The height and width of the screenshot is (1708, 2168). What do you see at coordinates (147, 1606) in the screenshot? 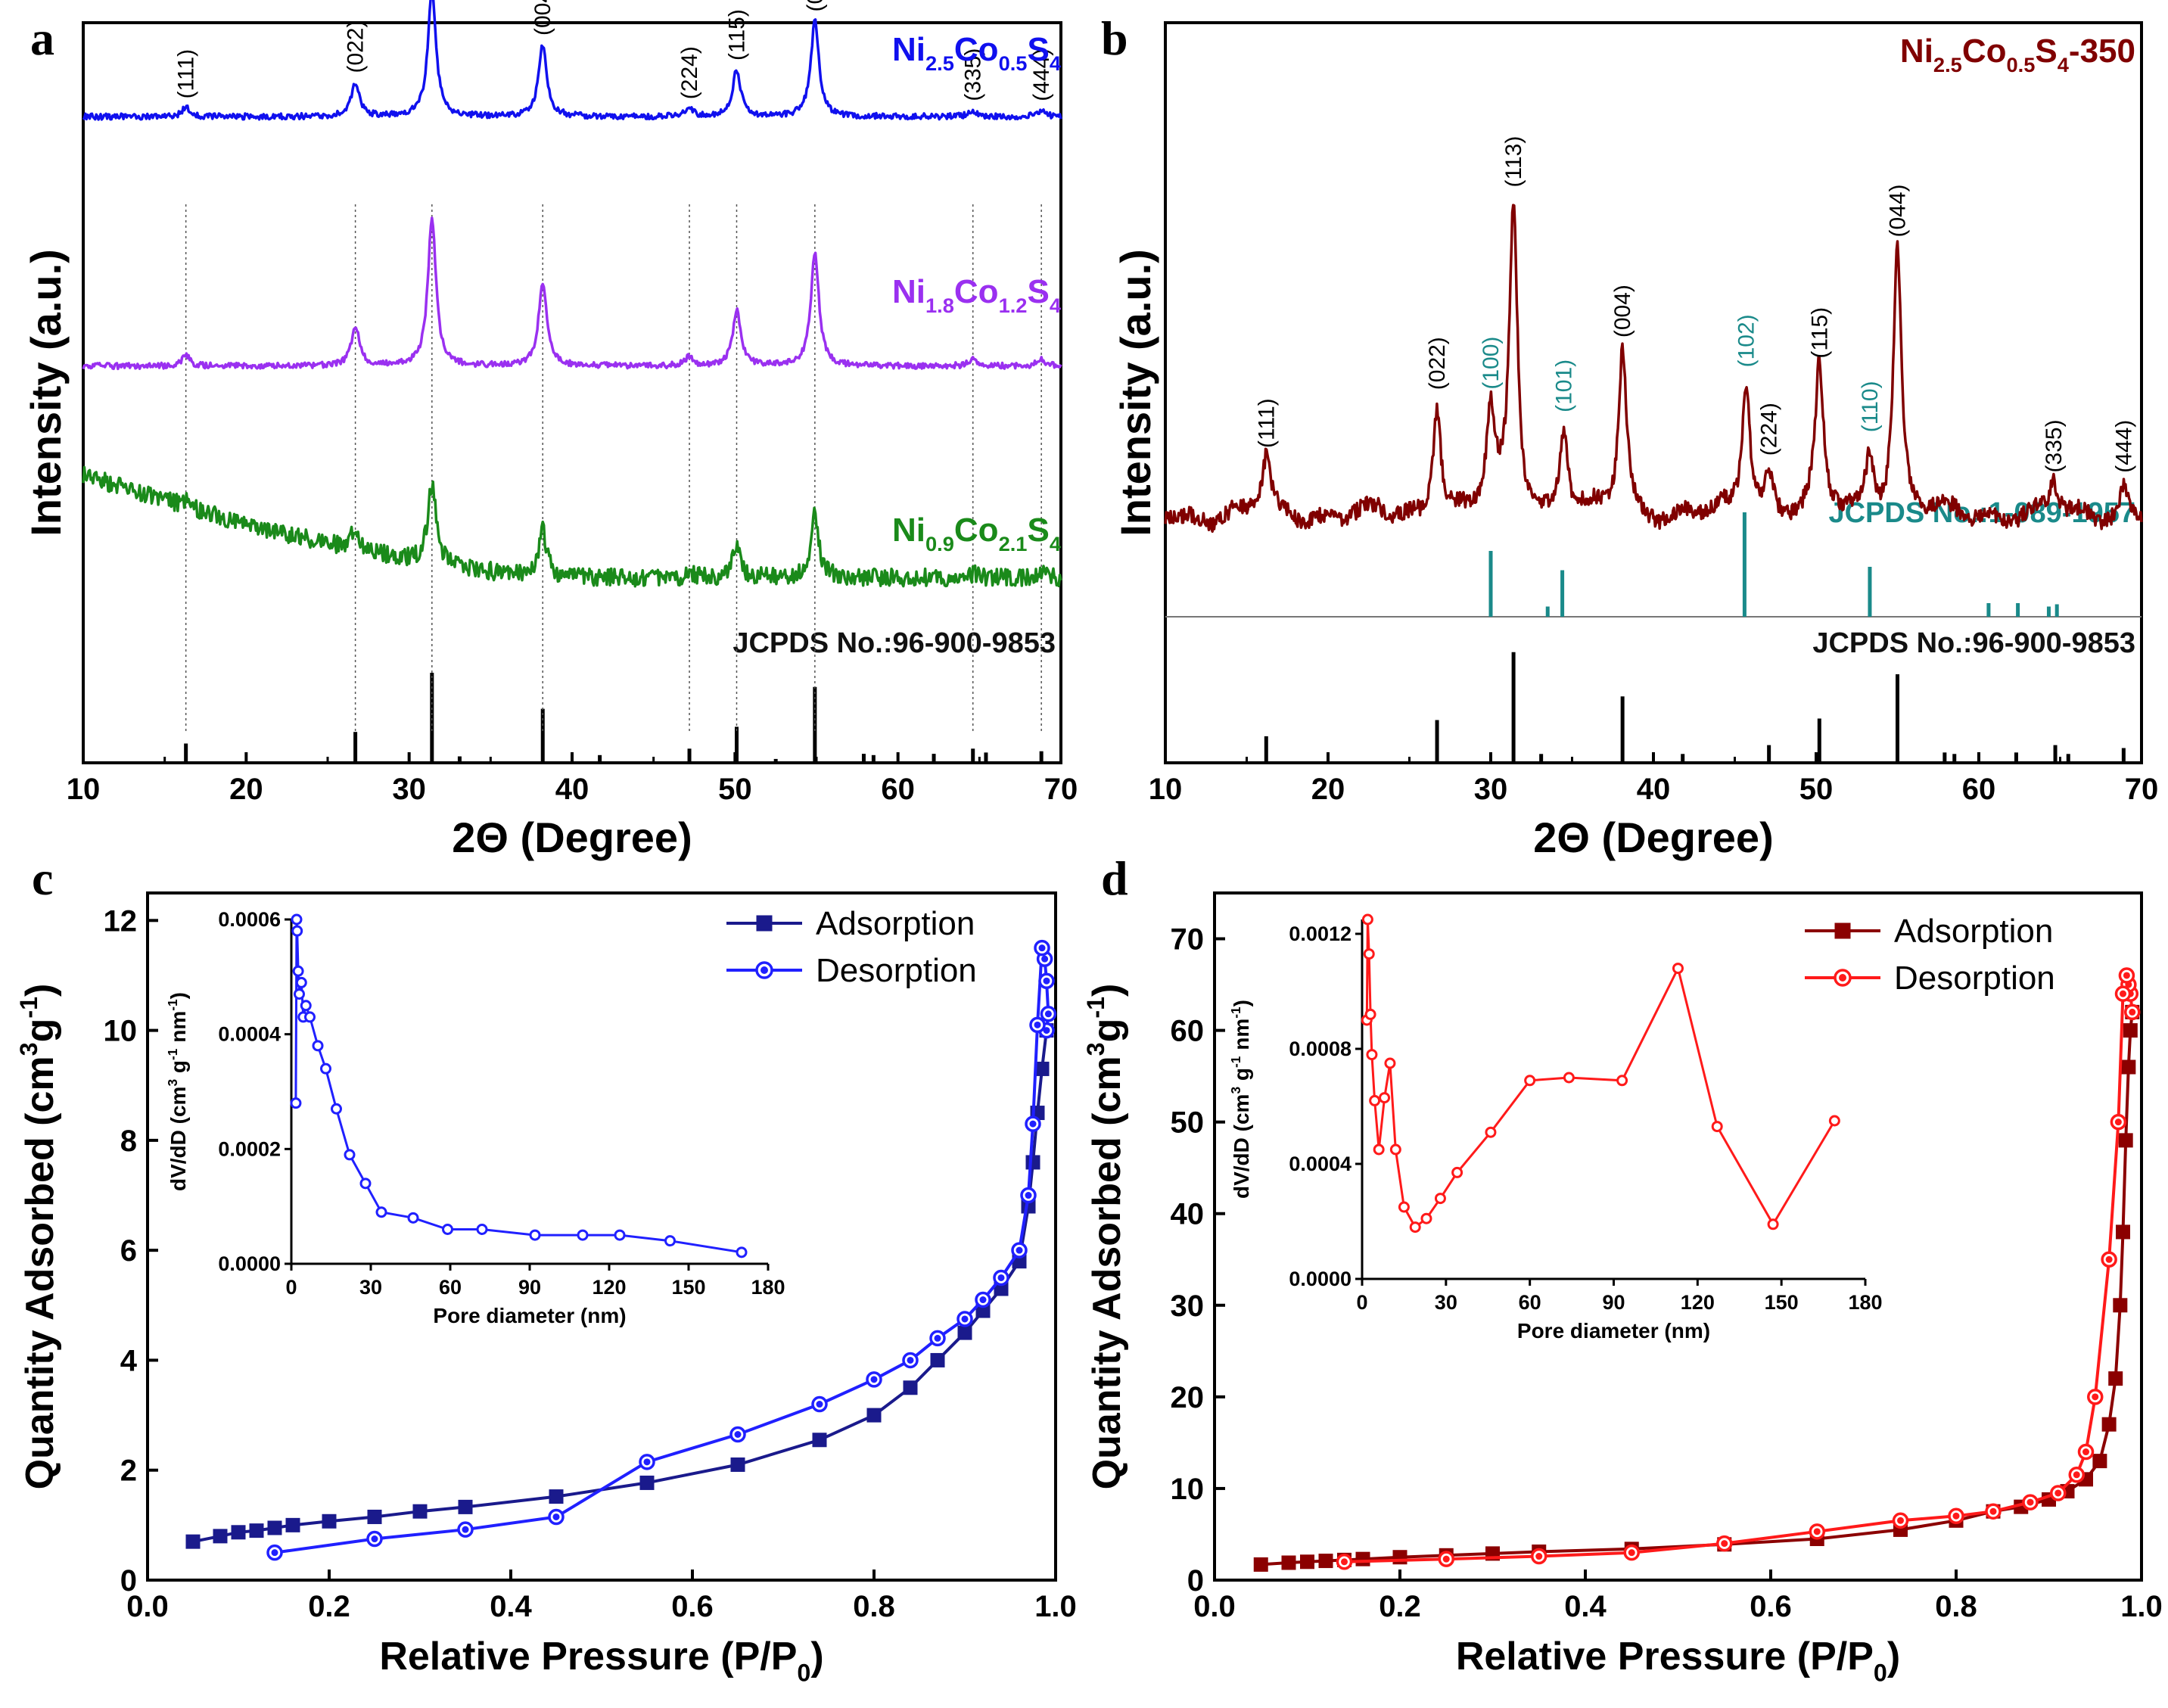
I see `x-tick-label: 0.0` at bounding box center [147, 1606].